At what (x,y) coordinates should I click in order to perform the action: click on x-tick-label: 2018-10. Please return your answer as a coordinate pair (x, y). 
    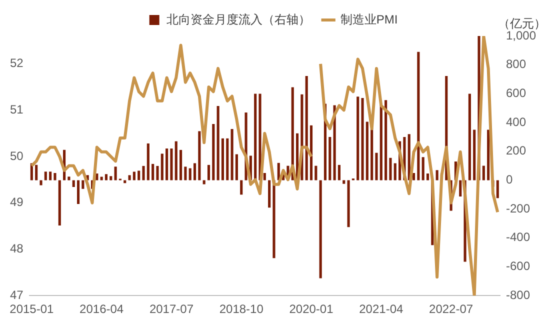
    Looking at the image, I should click on (241, 309).